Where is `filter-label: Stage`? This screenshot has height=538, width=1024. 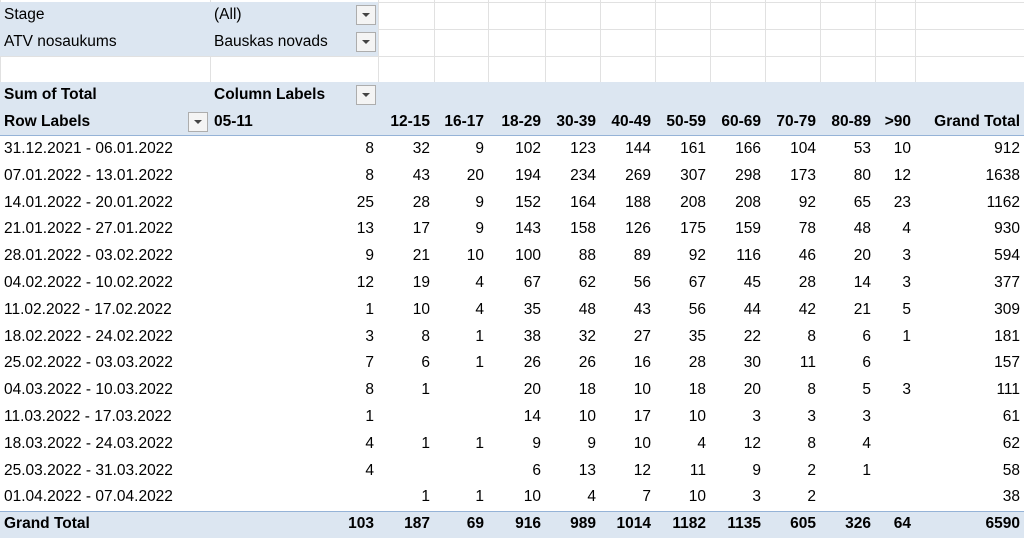 filter-label: Stage is located at coordinates (24, 14).